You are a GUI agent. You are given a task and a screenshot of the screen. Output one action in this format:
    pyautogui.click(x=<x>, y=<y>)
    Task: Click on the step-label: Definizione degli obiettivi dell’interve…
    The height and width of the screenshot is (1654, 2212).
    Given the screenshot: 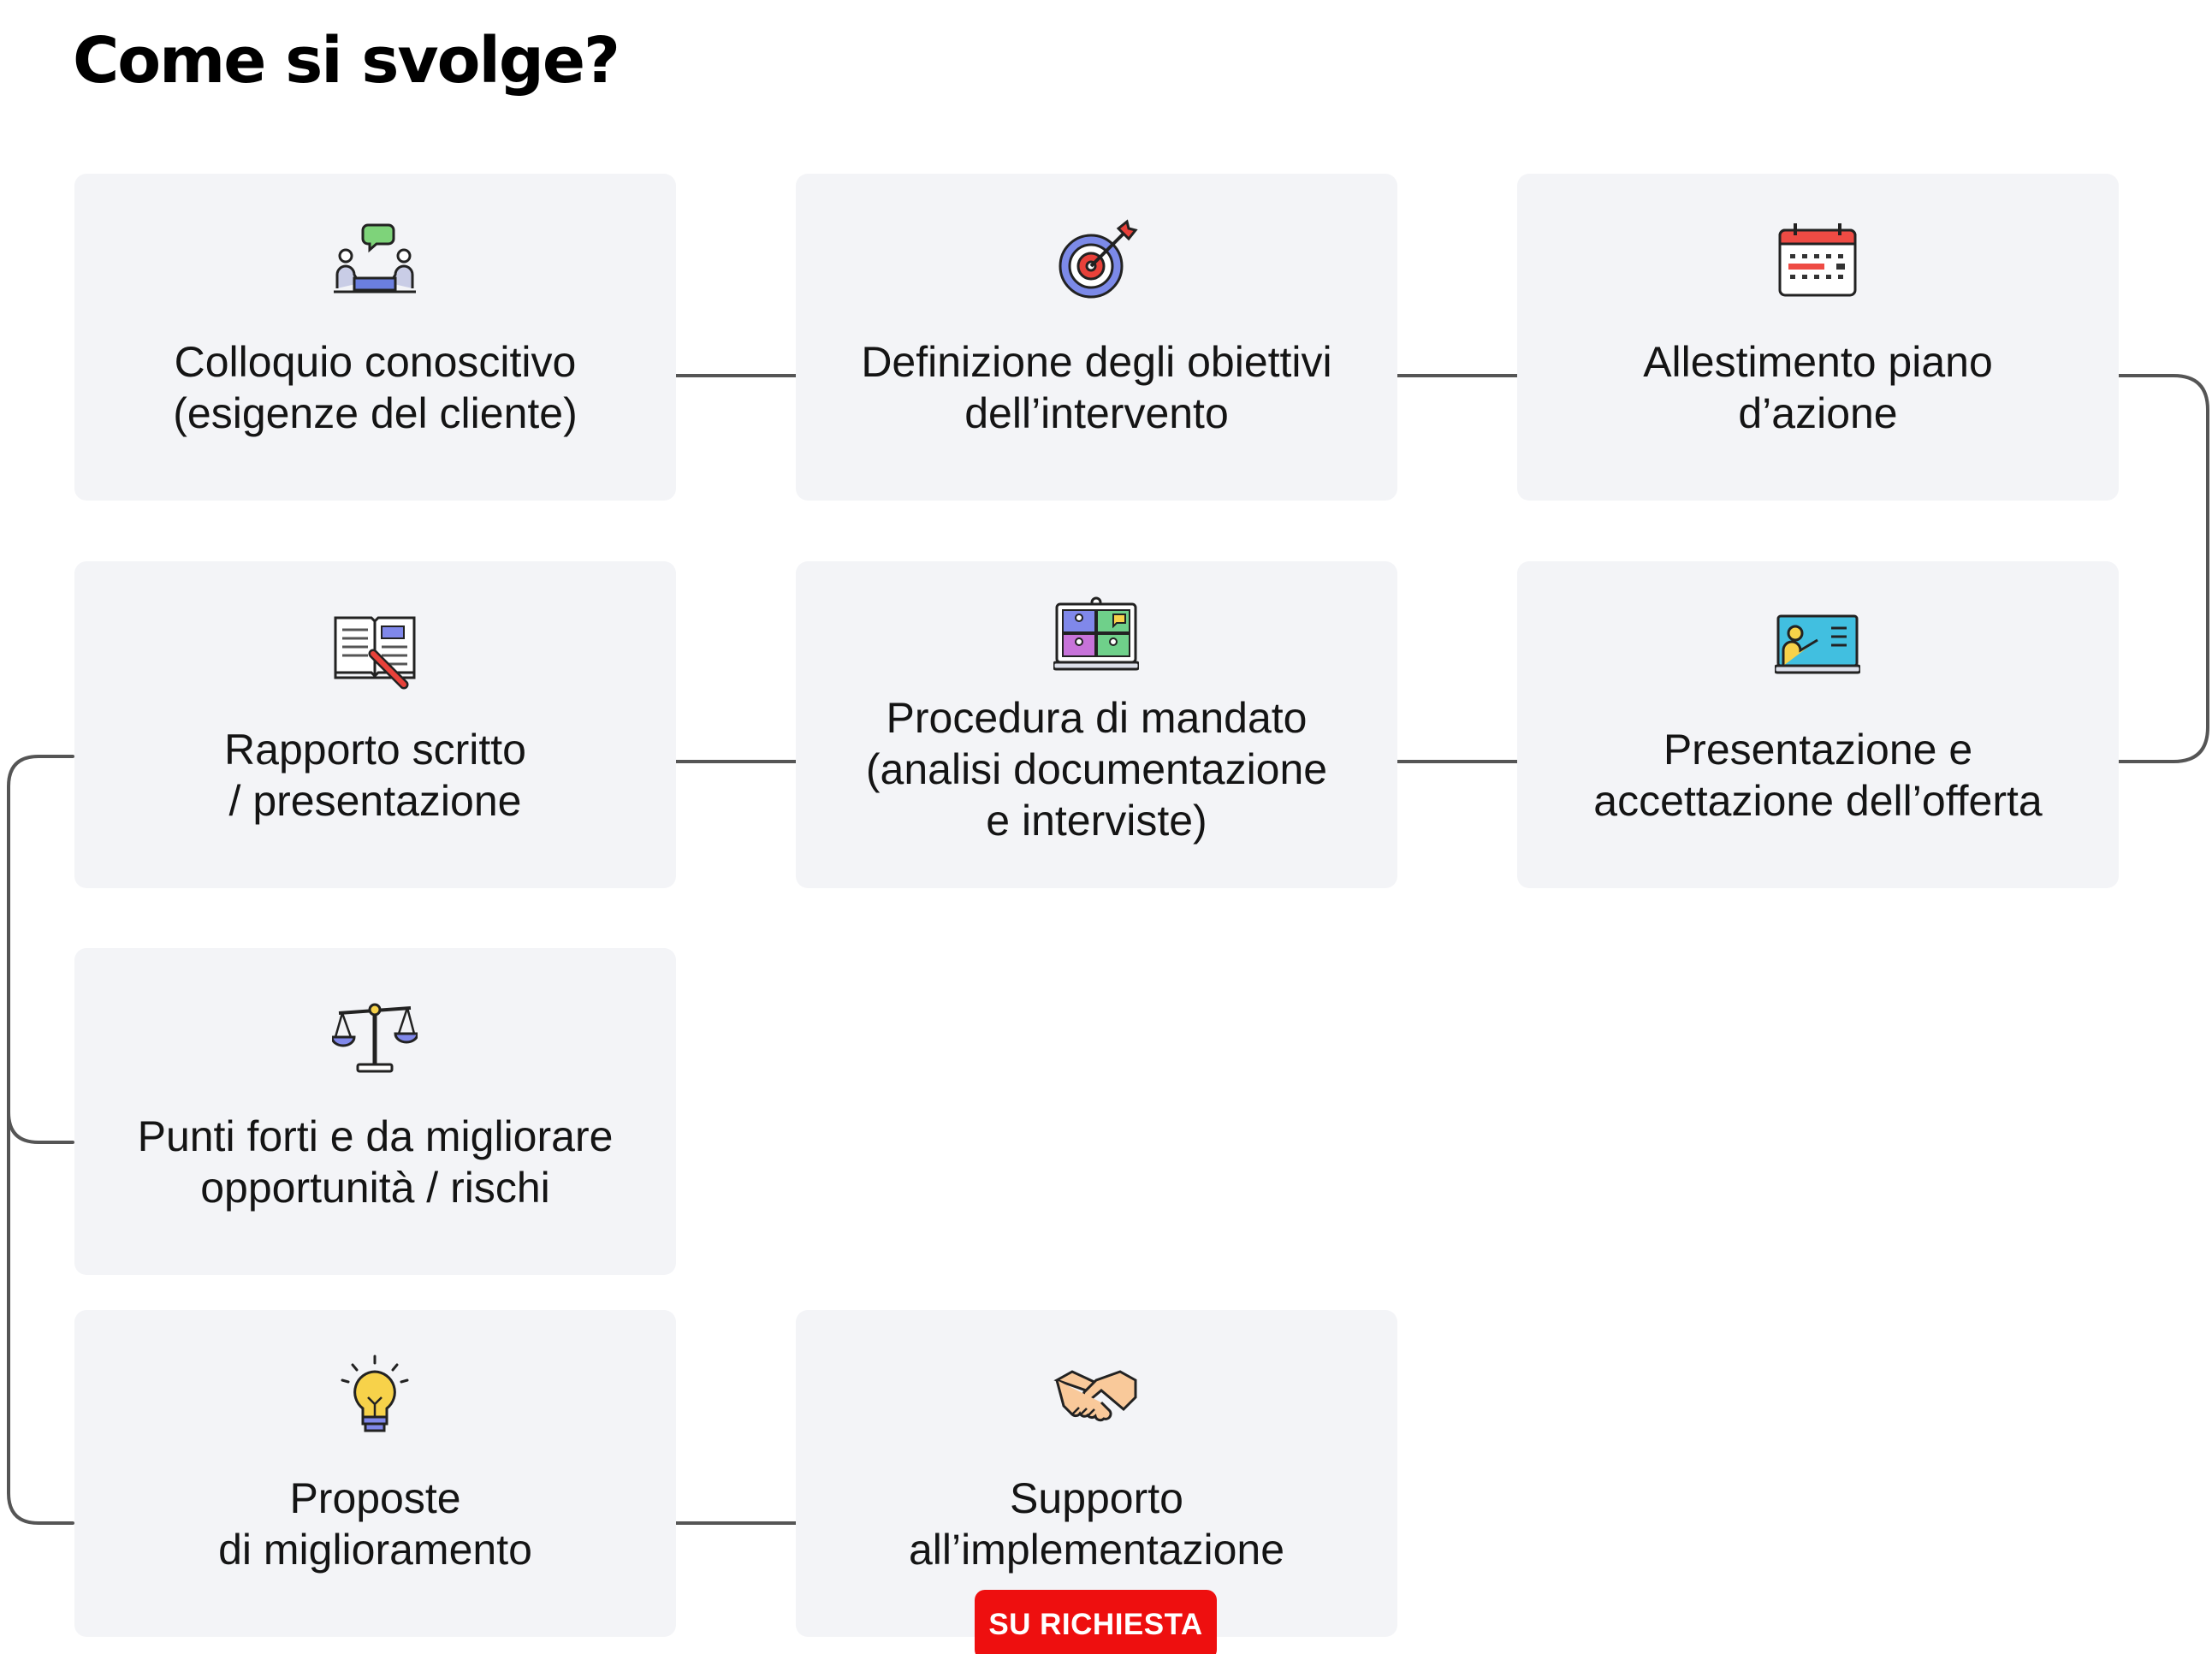 What is the action you would take?
    pyautogui.click(x=1096, y=388)
    